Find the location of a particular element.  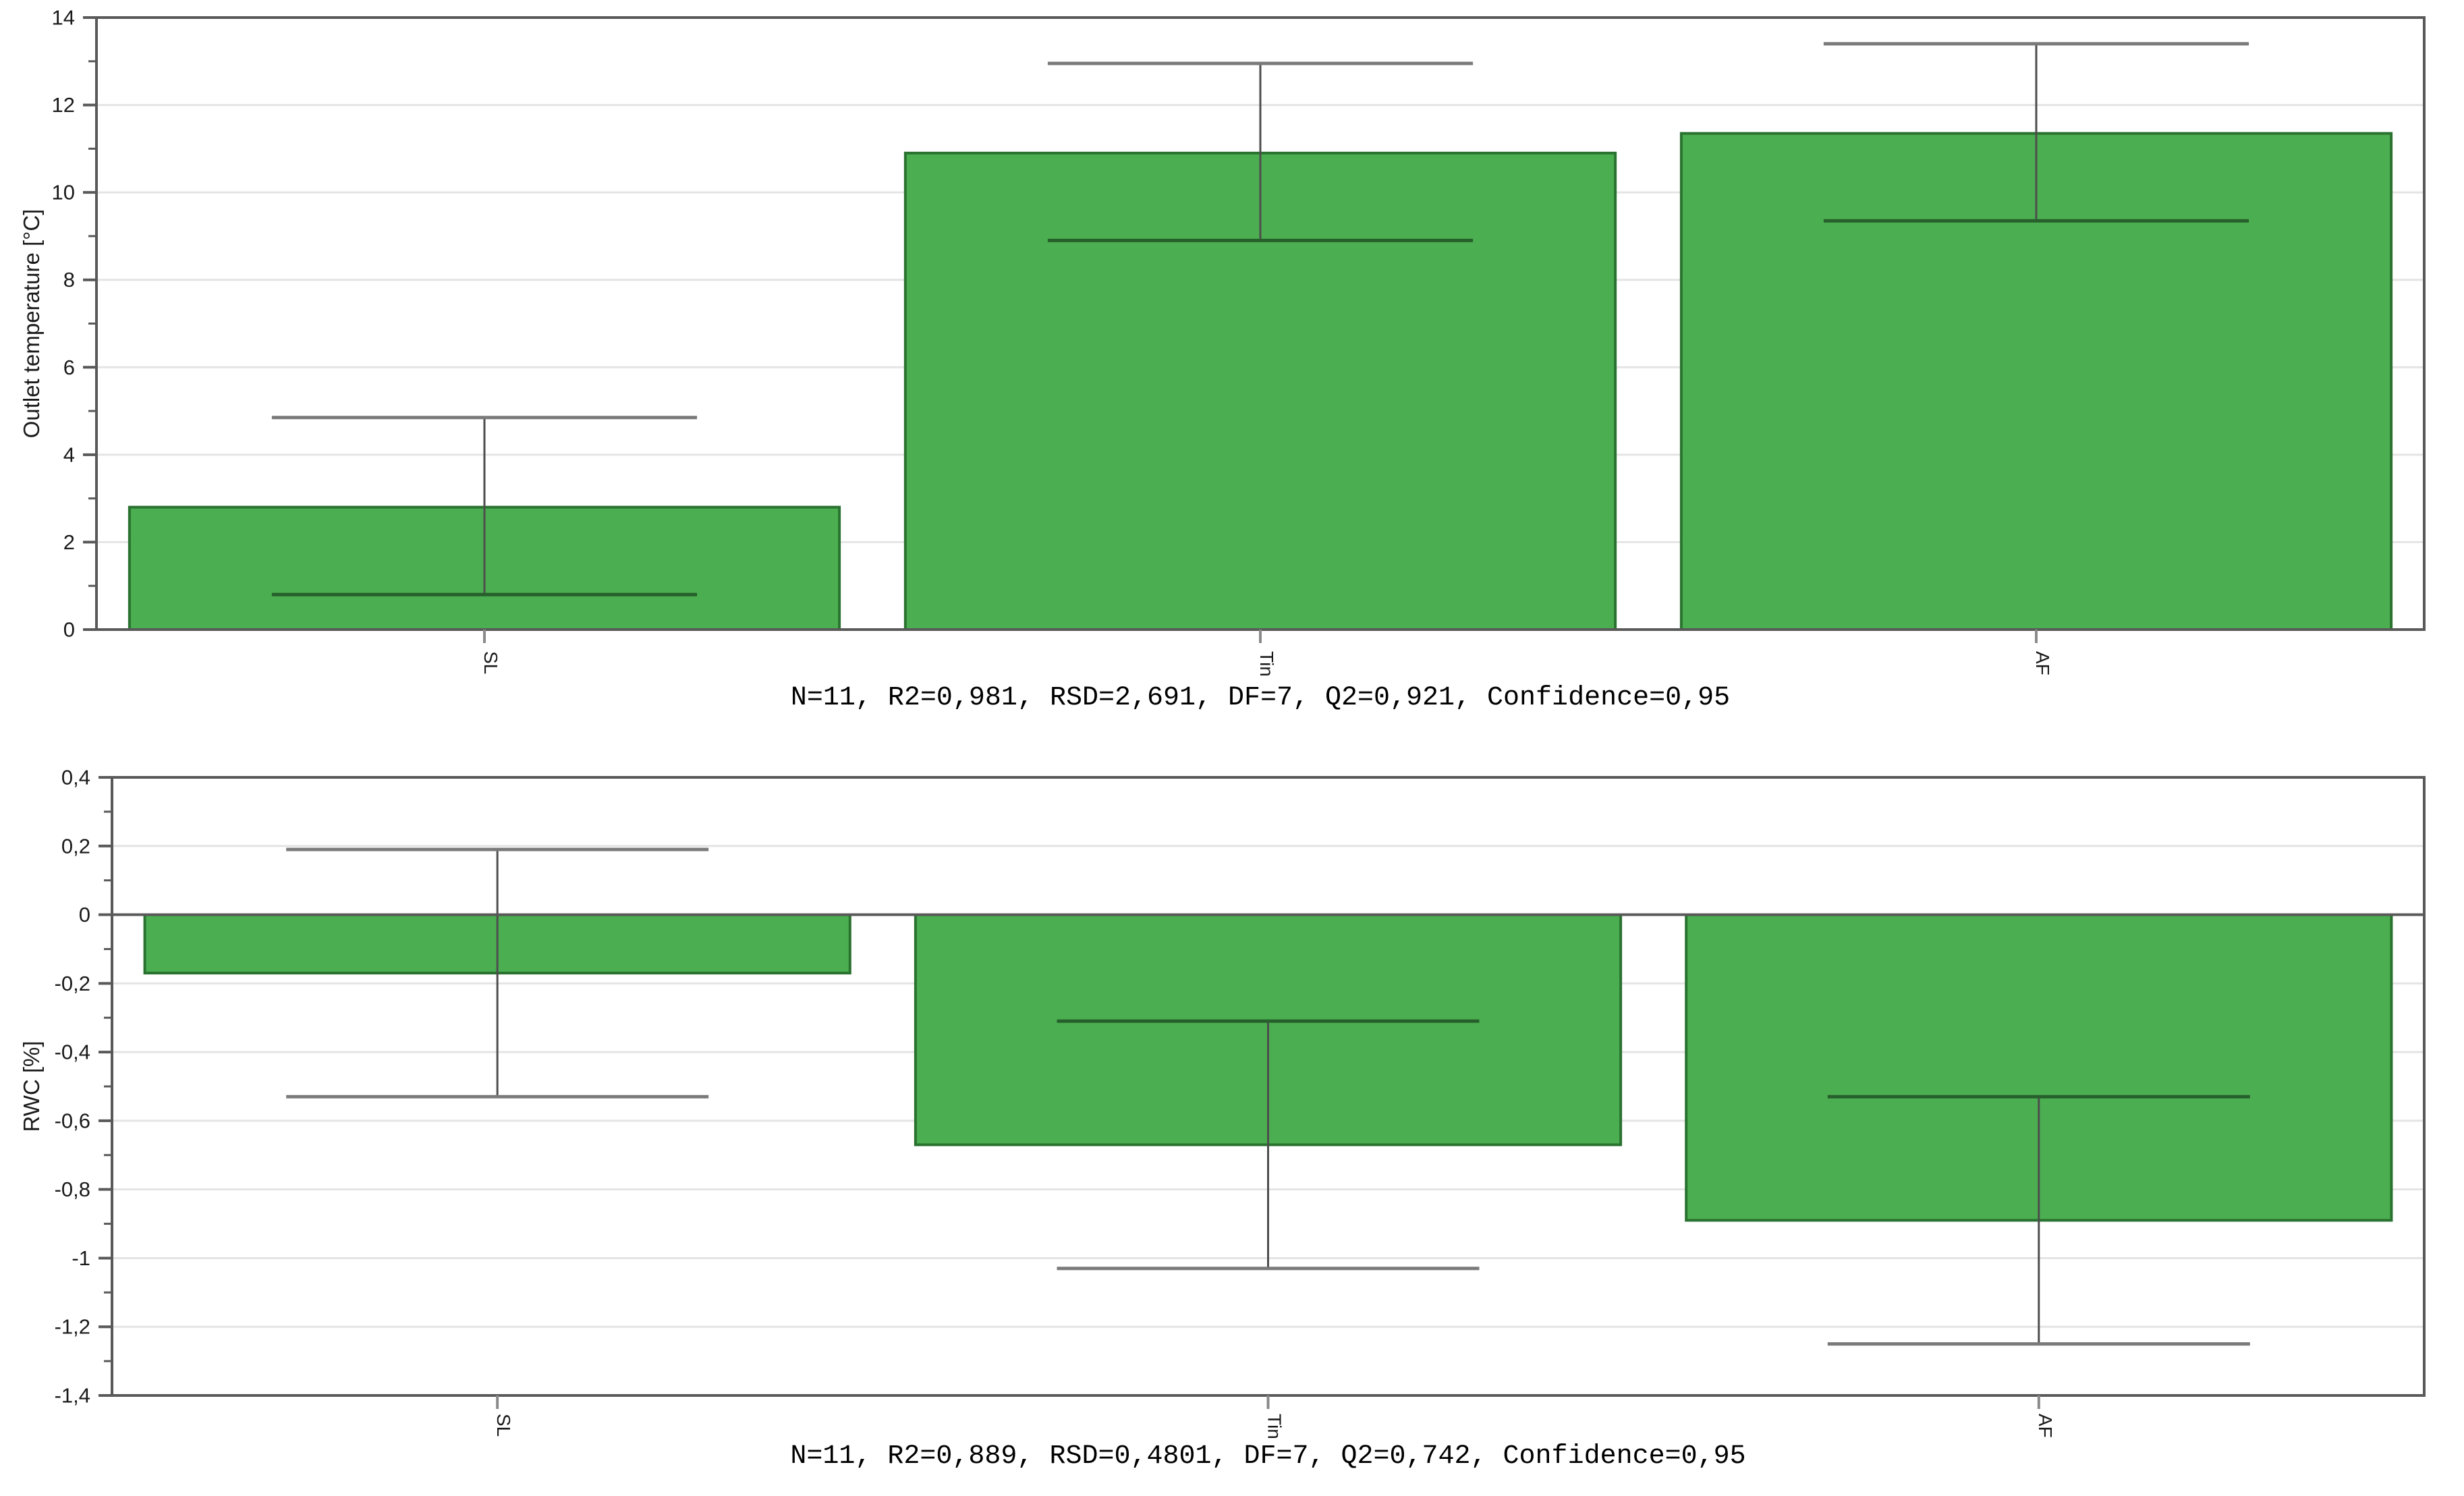

y-tick-label: -0,4 is located at coordinates (72, 1052).